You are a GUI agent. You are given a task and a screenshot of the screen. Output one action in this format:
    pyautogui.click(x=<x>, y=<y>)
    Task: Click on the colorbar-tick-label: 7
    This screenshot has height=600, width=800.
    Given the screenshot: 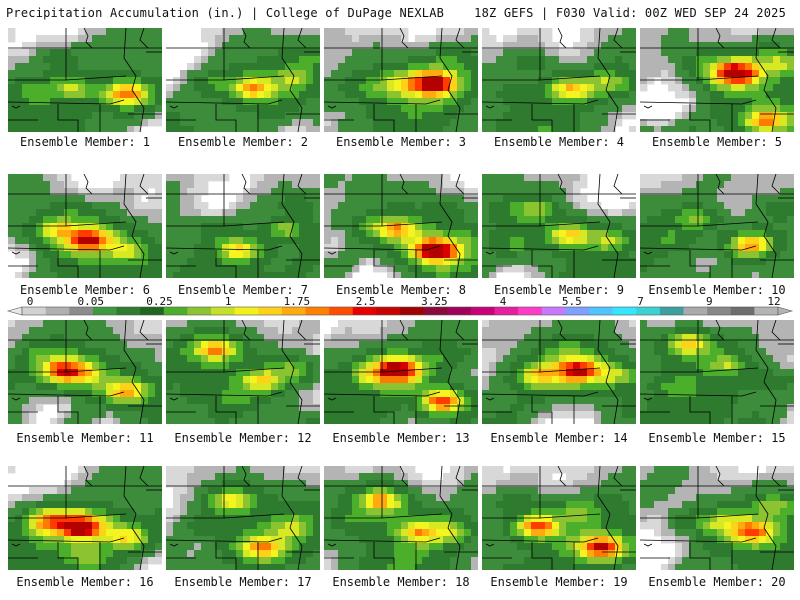 What is the action you would take?
    pyautogui.click(x=640, y=302)
    